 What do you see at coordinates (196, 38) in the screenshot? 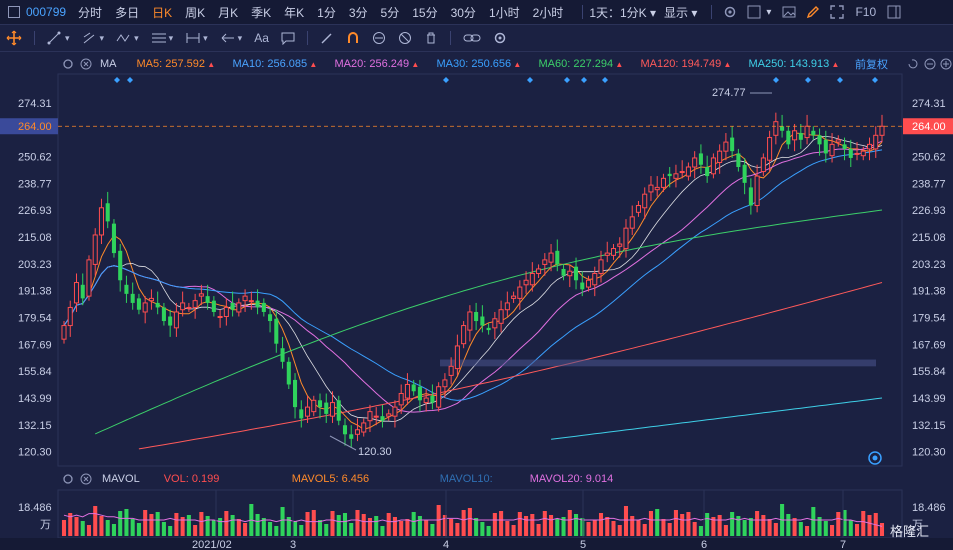
I see `range-tool-icon: ▾` at bounding box center [196, 38].